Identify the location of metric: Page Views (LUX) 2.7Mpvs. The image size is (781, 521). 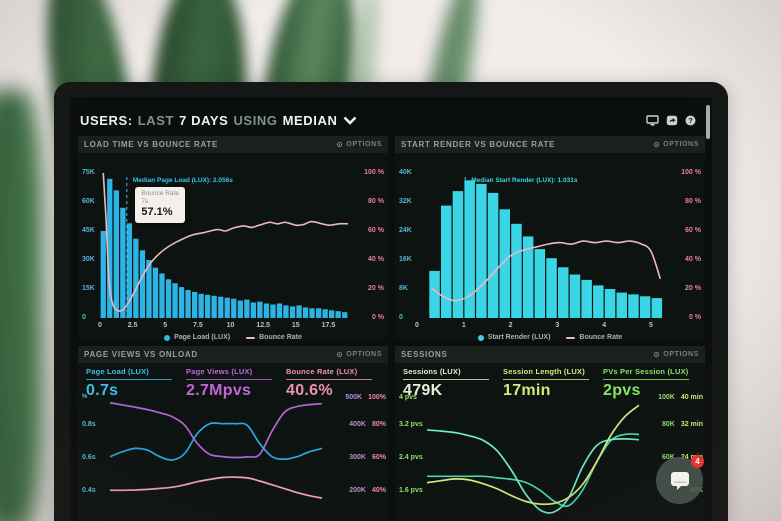
(235, 383).